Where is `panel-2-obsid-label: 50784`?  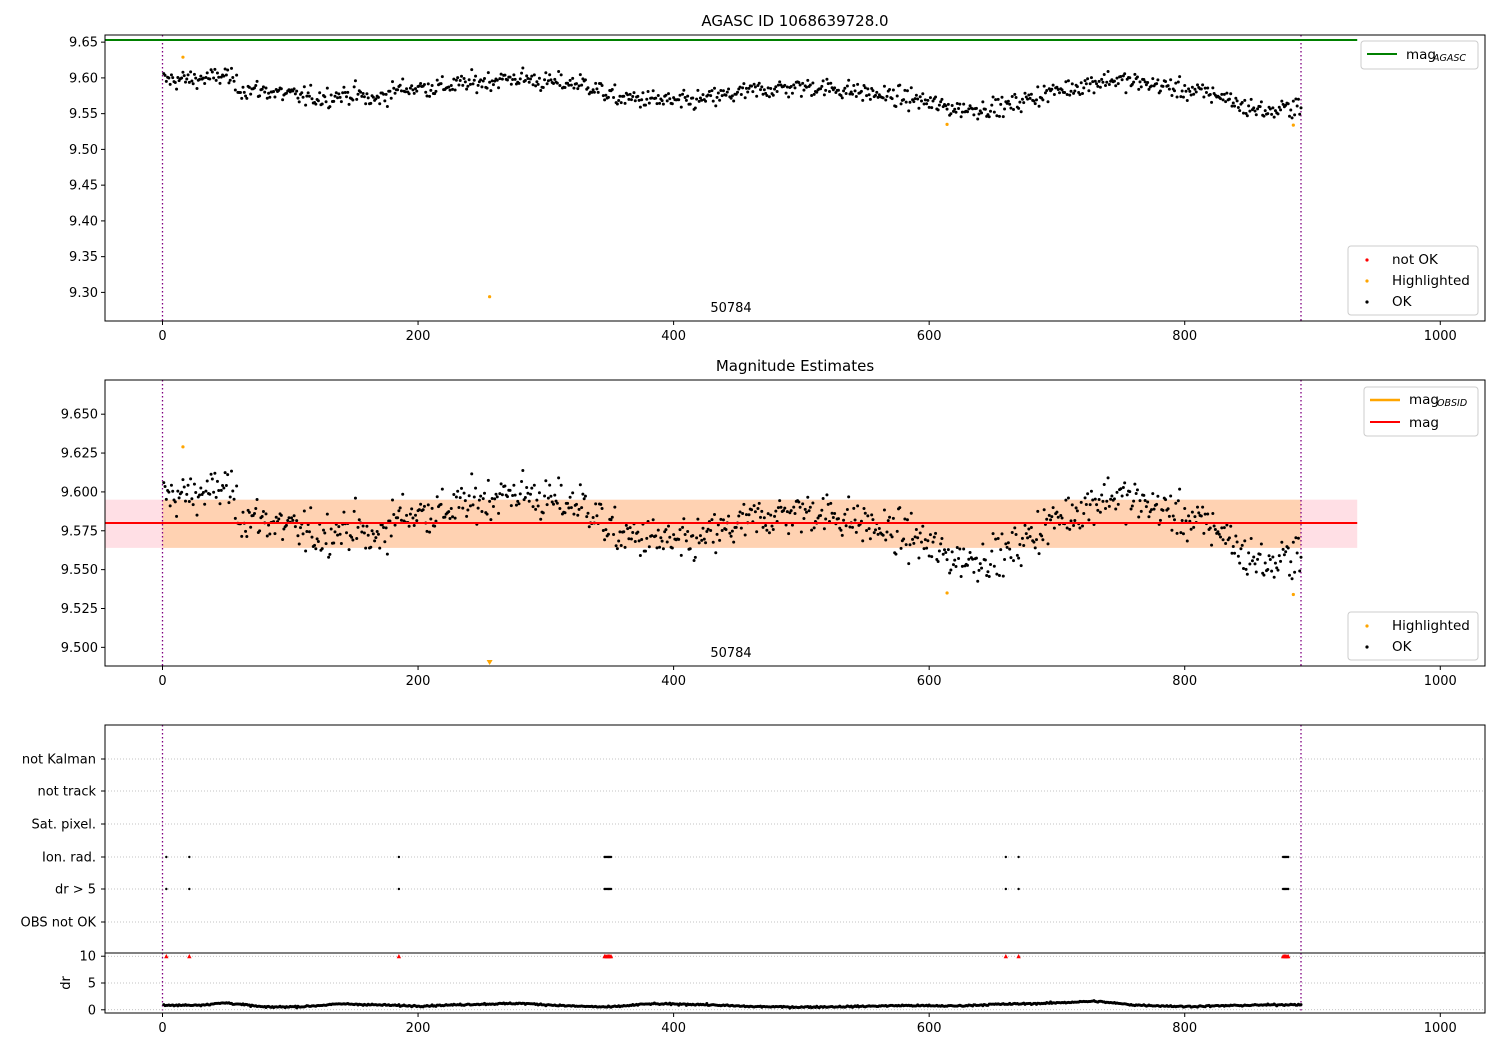 panel-2-obsid-label: 50784 is located at coordinates (730, 653).